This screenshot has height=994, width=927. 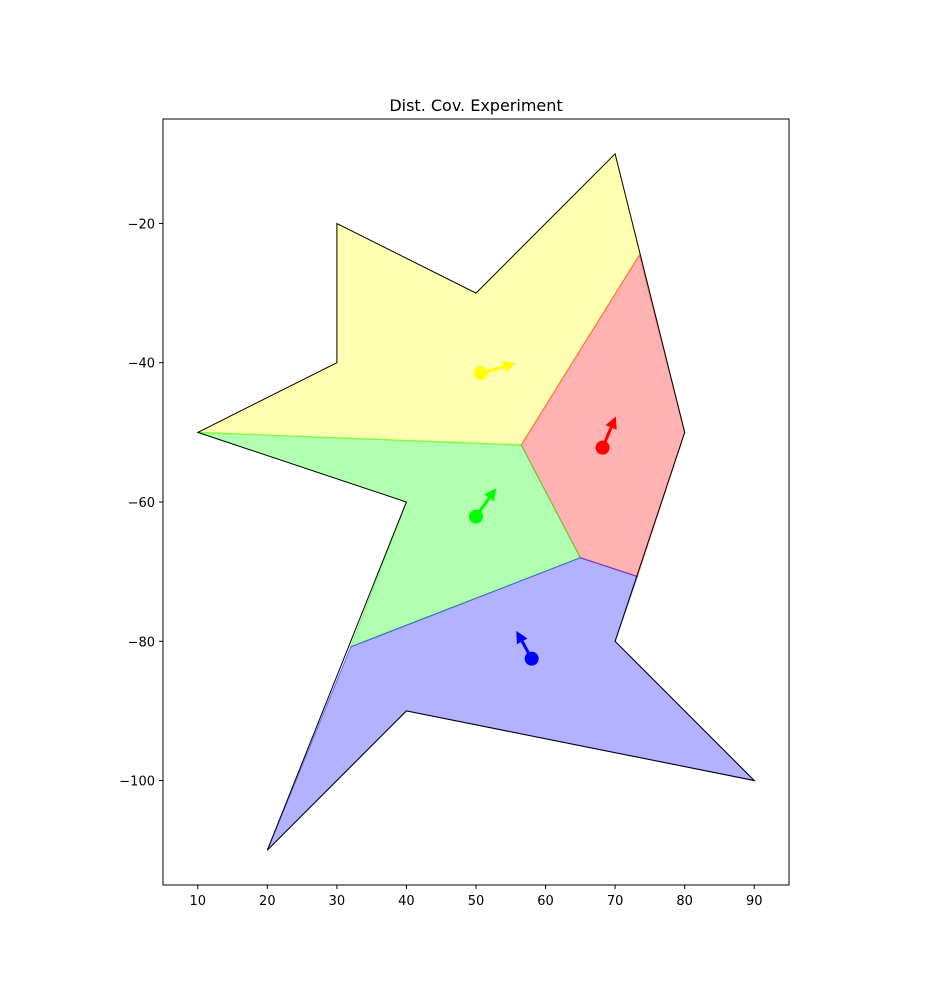 I want to click on chart-title: Dist. Cov. Experiment, so click(x=475, y=105).